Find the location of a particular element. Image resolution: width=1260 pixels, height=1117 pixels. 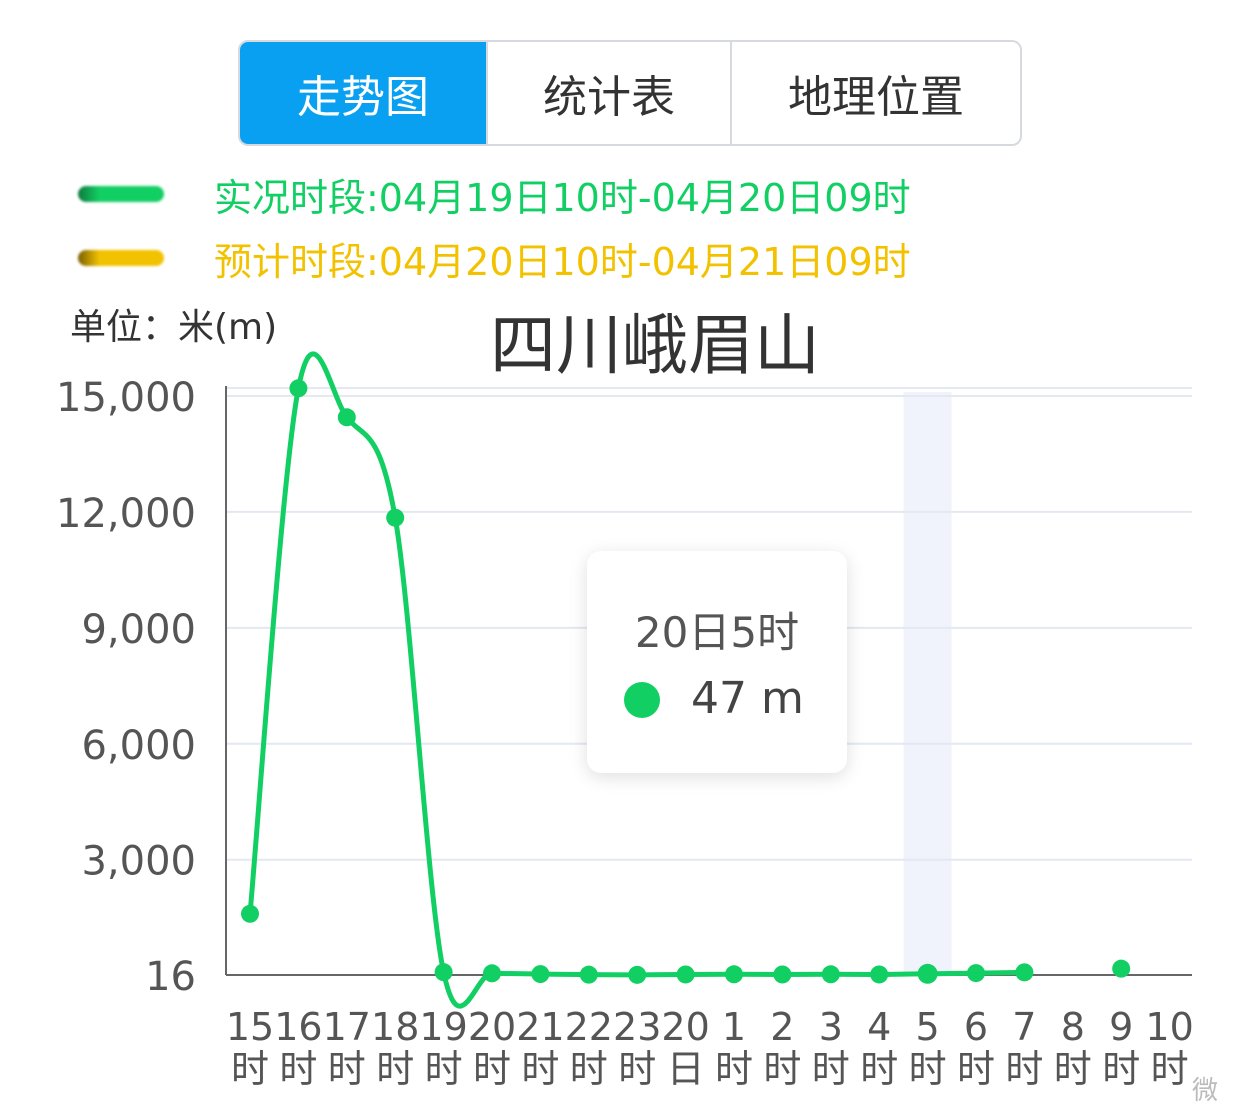

x-tick-label: 19 is located at coordinates (443, 1027).